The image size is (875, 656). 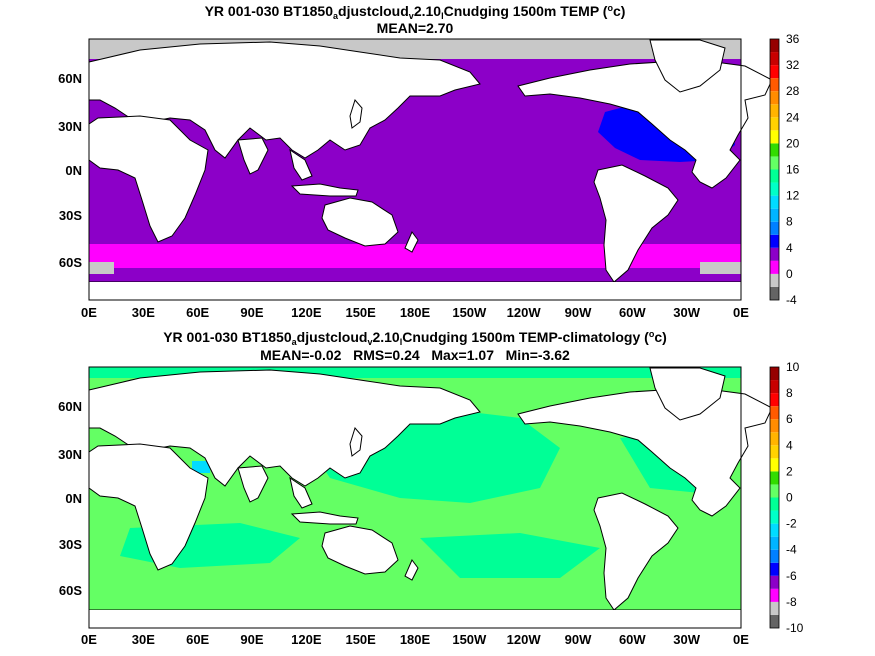 I want to click on top-xlabel-6: 180E, so click(x=415, y=312).